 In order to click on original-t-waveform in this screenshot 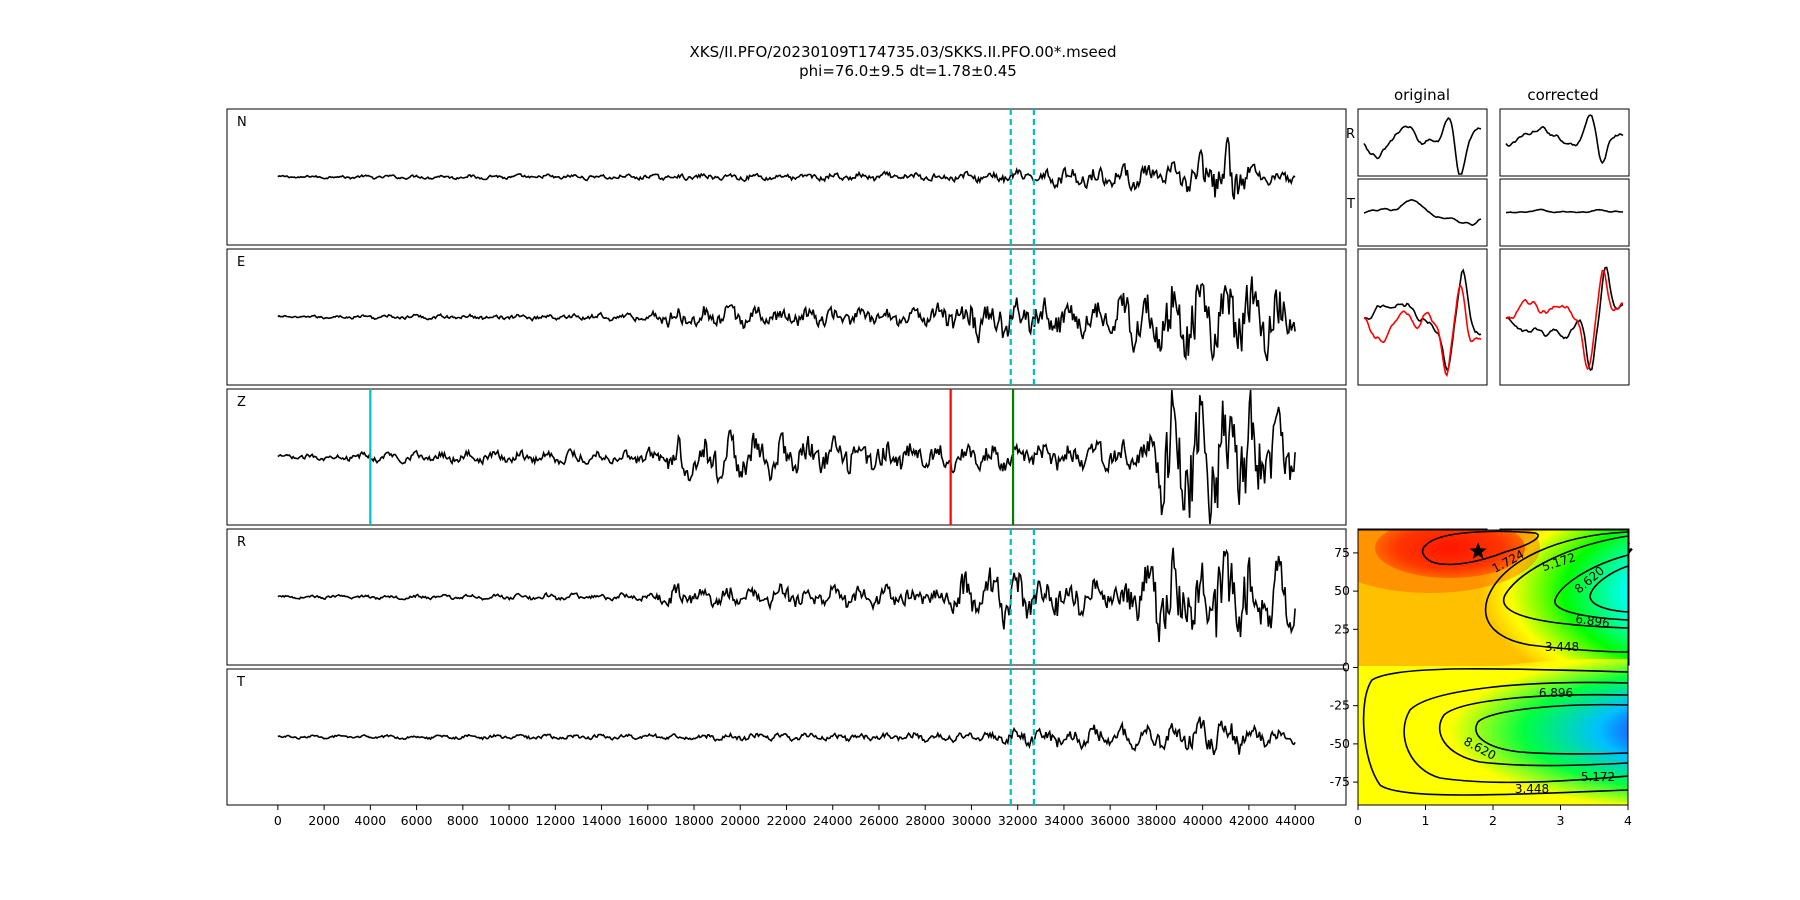, I will do `click(1422, 212)`.